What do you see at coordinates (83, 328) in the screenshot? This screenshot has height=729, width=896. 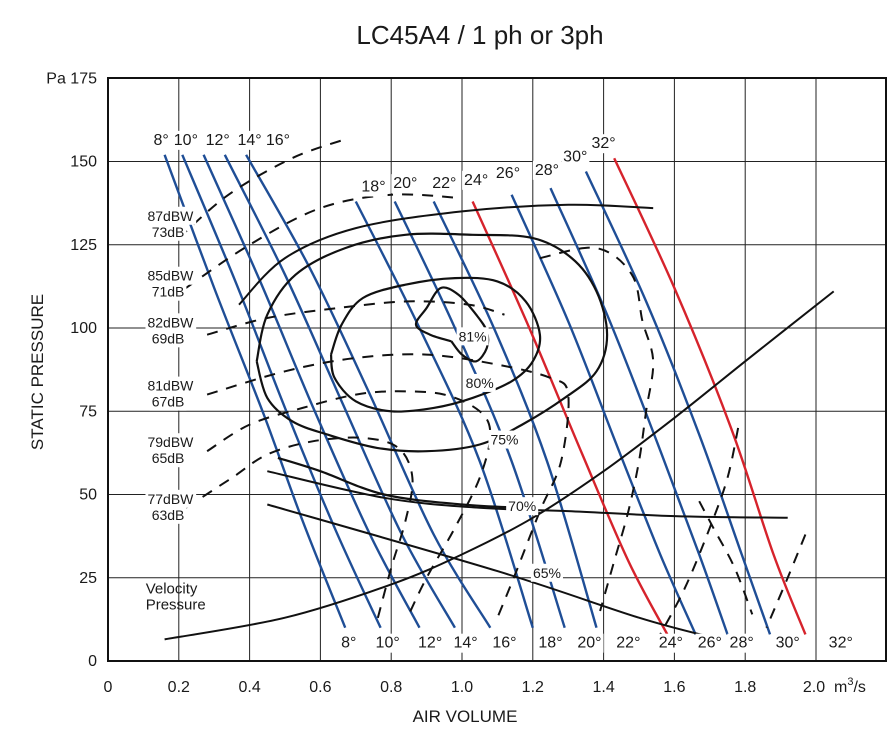 I see `y-tick-label: 100` at bounding box center [83, 328].